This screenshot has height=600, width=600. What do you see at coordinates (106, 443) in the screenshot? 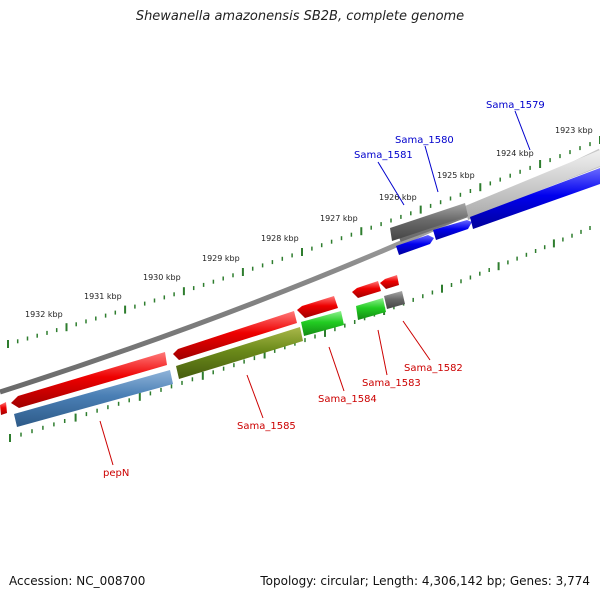
I see `leader-pepN` at bounding box center [106, 443].